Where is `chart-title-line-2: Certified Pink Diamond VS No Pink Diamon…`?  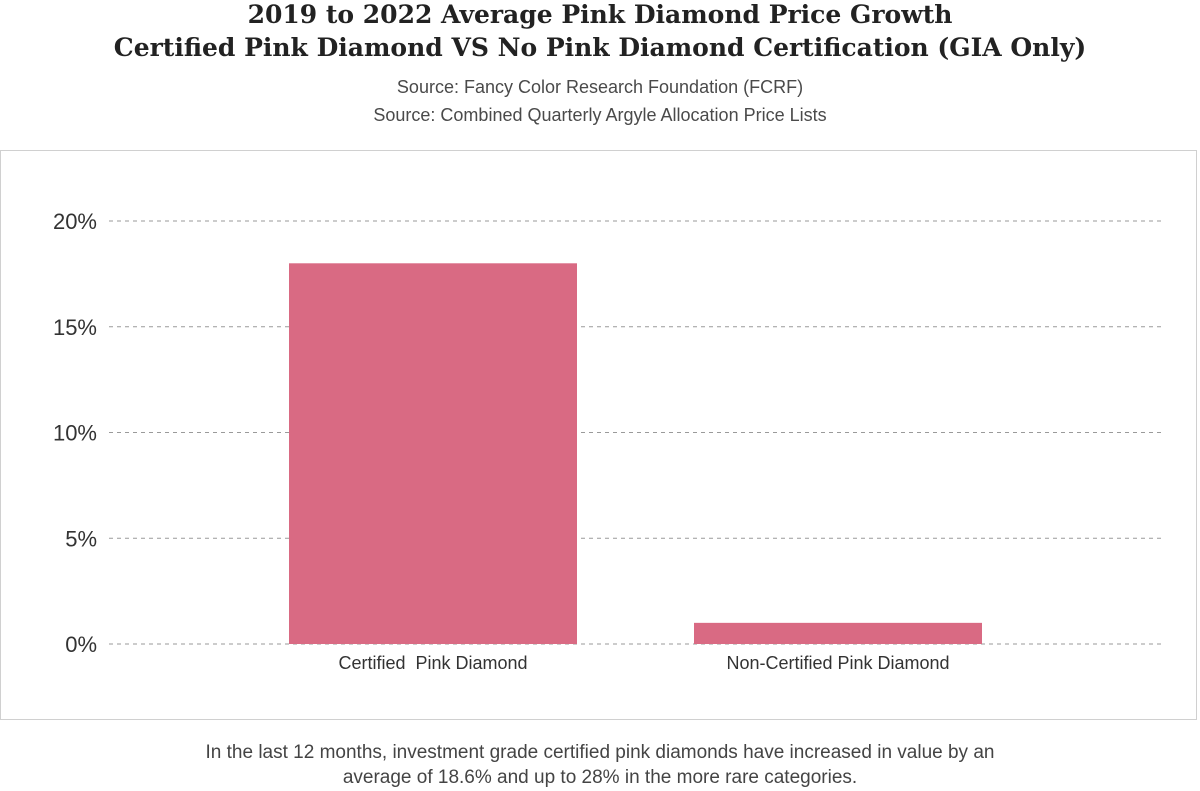 chart-title-line-2: Certified Pink Diamond VS No Pink Diamon… is located at coordinates (600, 47).